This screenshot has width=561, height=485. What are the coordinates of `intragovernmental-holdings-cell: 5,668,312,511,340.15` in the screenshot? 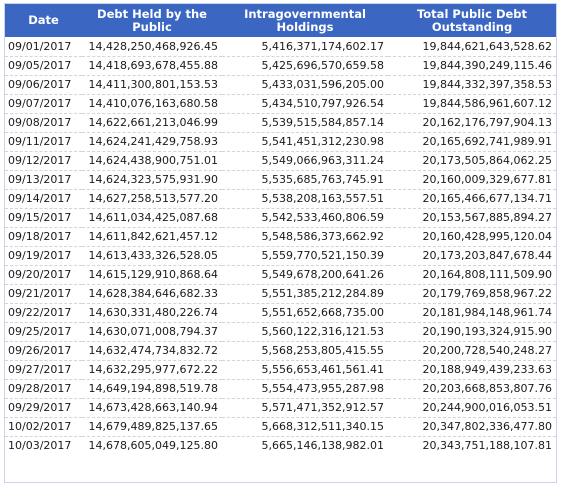 It's located at (305, 427).